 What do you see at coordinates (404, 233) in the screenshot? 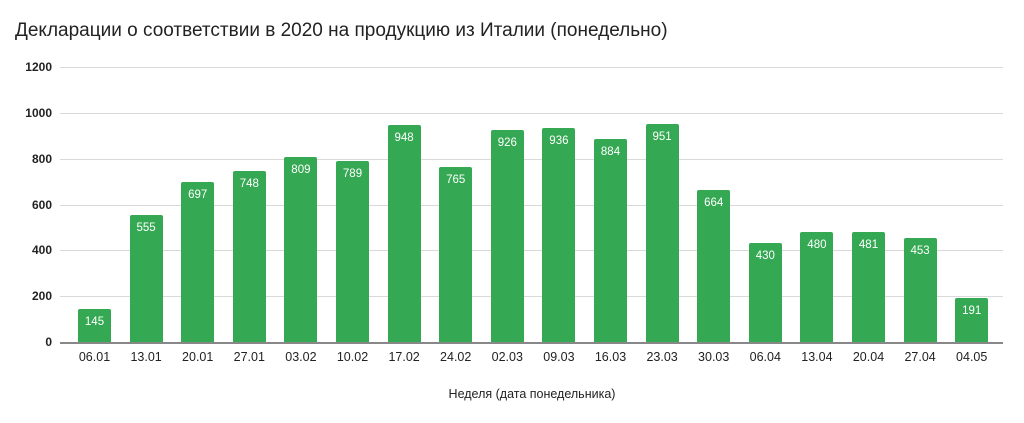
I see `bar: 948` at bounding box center [404, 233].